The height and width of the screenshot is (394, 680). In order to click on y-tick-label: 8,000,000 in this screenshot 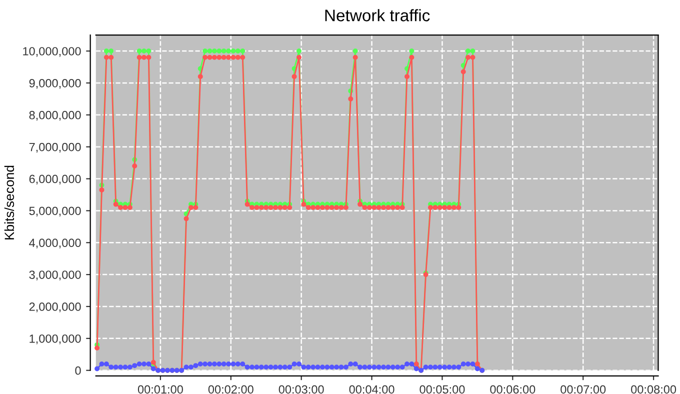, I will do `click(55, 115)`.